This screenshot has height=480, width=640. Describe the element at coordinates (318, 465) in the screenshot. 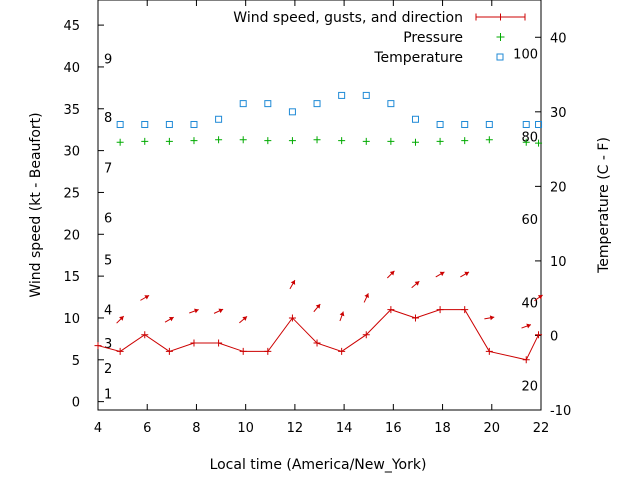

I see `x-axis-label: Local time (America/New_York)` at that location.